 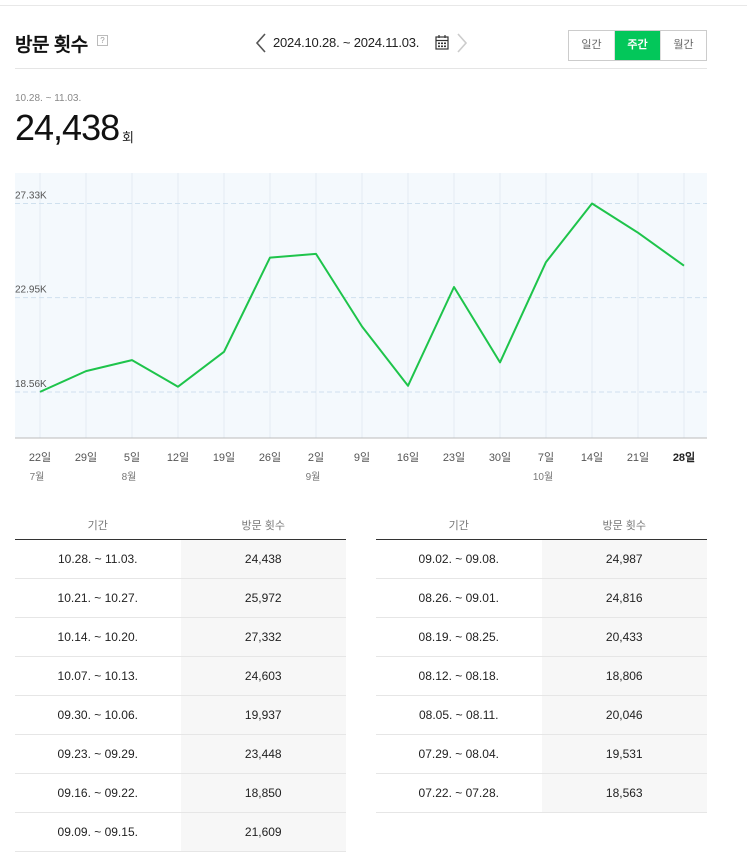 I want to click on count-cell: 25,972, so click(x=263, y=598).